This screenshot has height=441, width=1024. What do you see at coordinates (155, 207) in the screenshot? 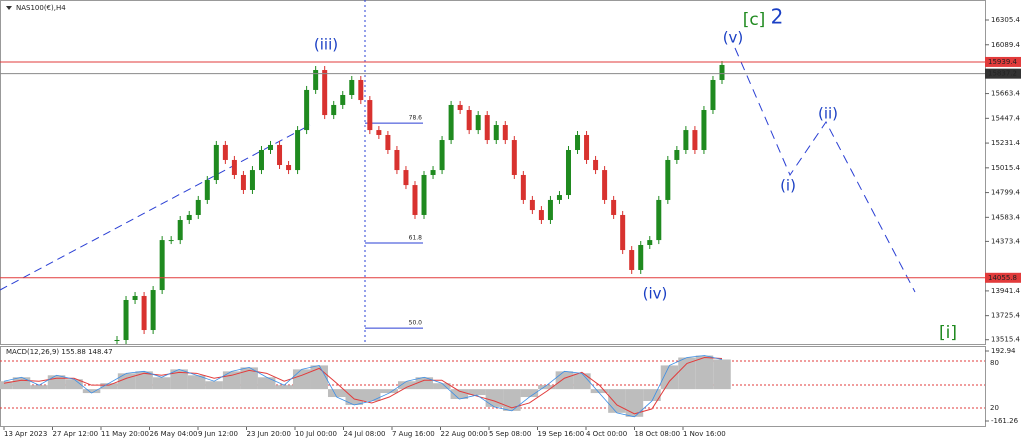
I see `trend-line` at bounding box center [155, 207].